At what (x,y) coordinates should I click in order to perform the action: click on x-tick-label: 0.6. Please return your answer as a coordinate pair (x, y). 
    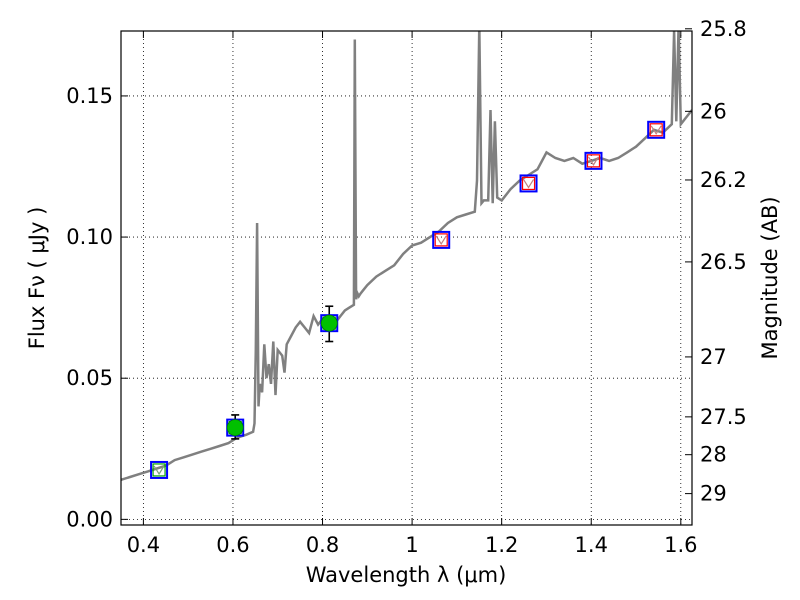
    Looking at the image, I should click on (232, 545).